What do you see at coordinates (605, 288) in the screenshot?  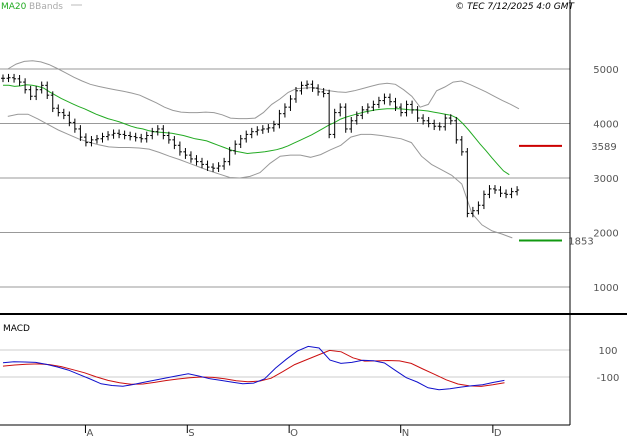 I see `price-tick-label: 1000` at bounding box center [605, 288].